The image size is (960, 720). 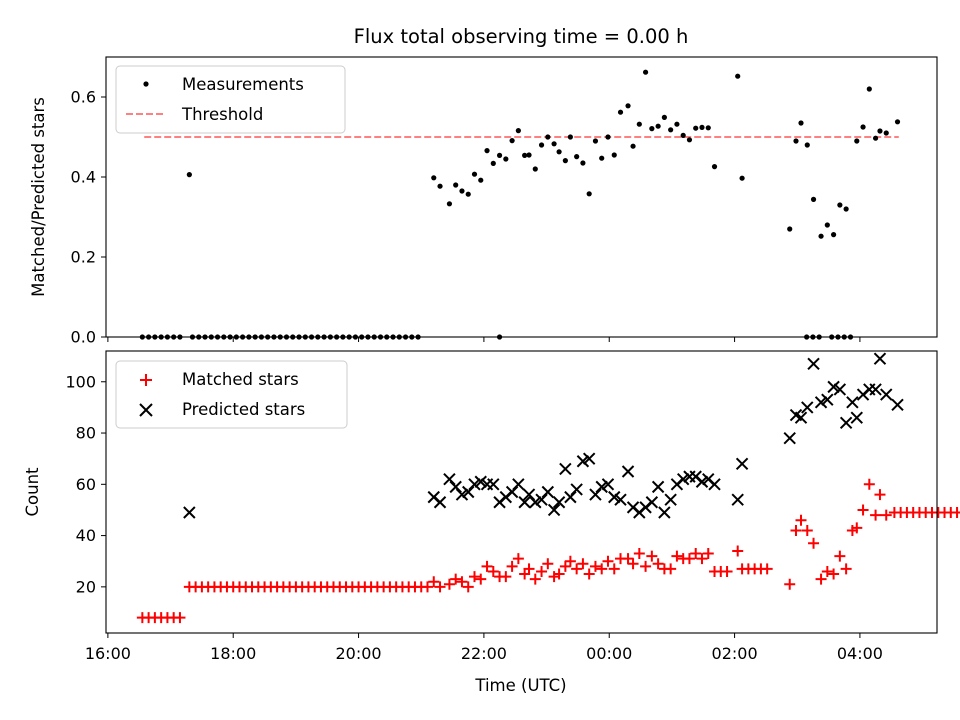 I want to click on legend-x-icon, so click(x=146, y=410).